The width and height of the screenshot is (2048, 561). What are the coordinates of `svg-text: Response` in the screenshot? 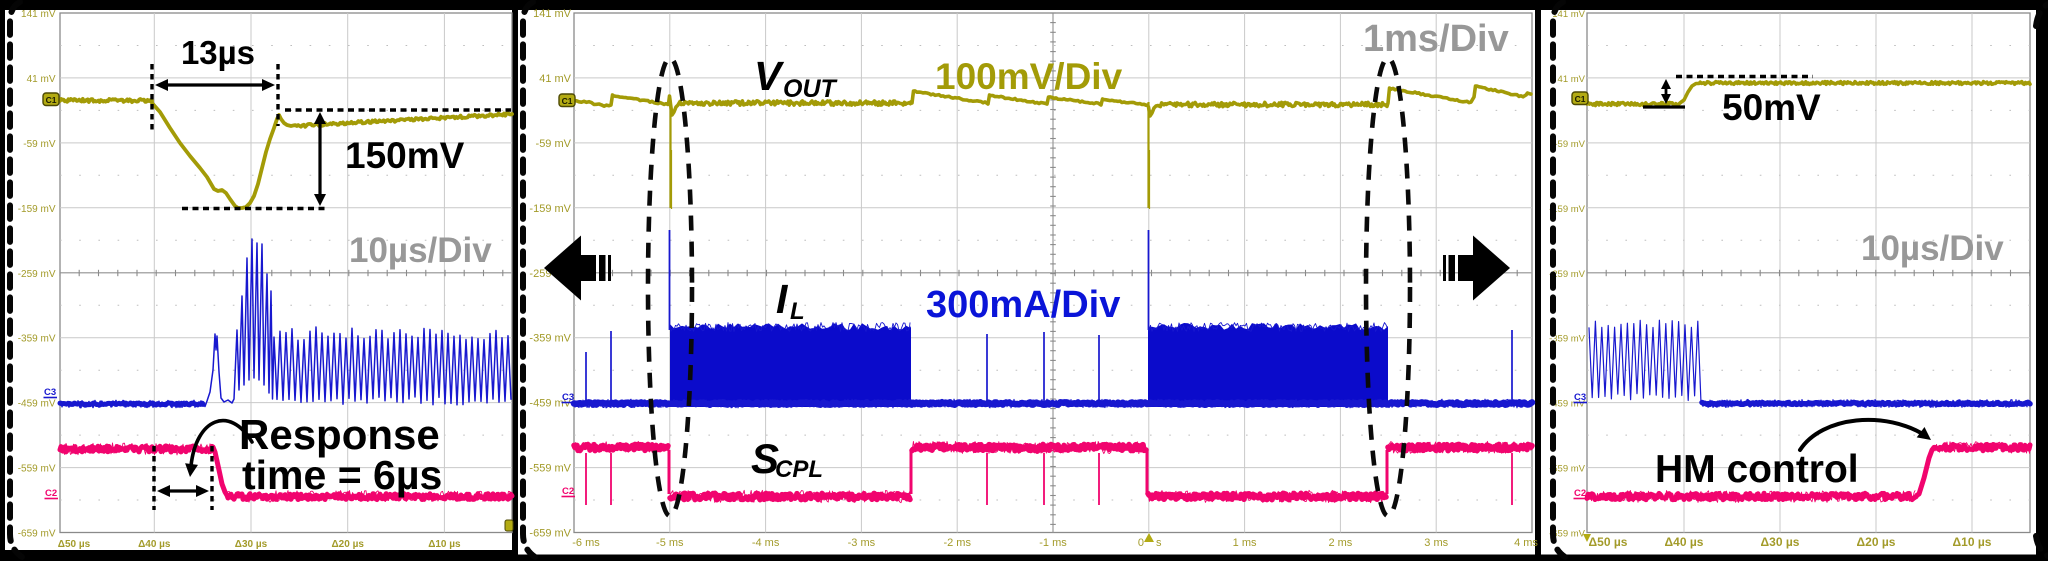 It's located at (339, 434).